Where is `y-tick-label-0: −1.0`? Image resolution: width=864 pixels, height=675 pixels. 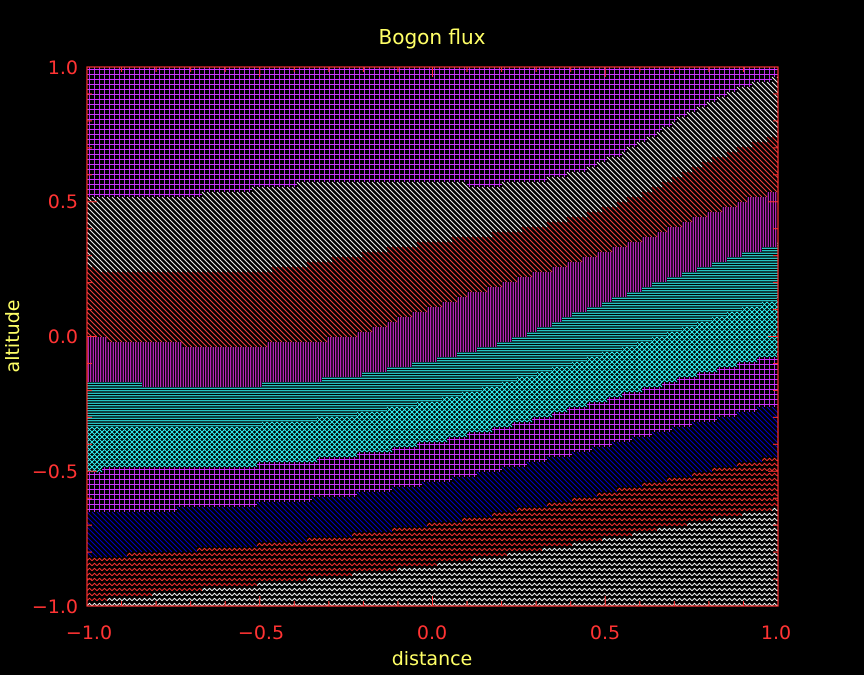 y-tick-label-0: −1.0 is located at coordinates (55, 607).